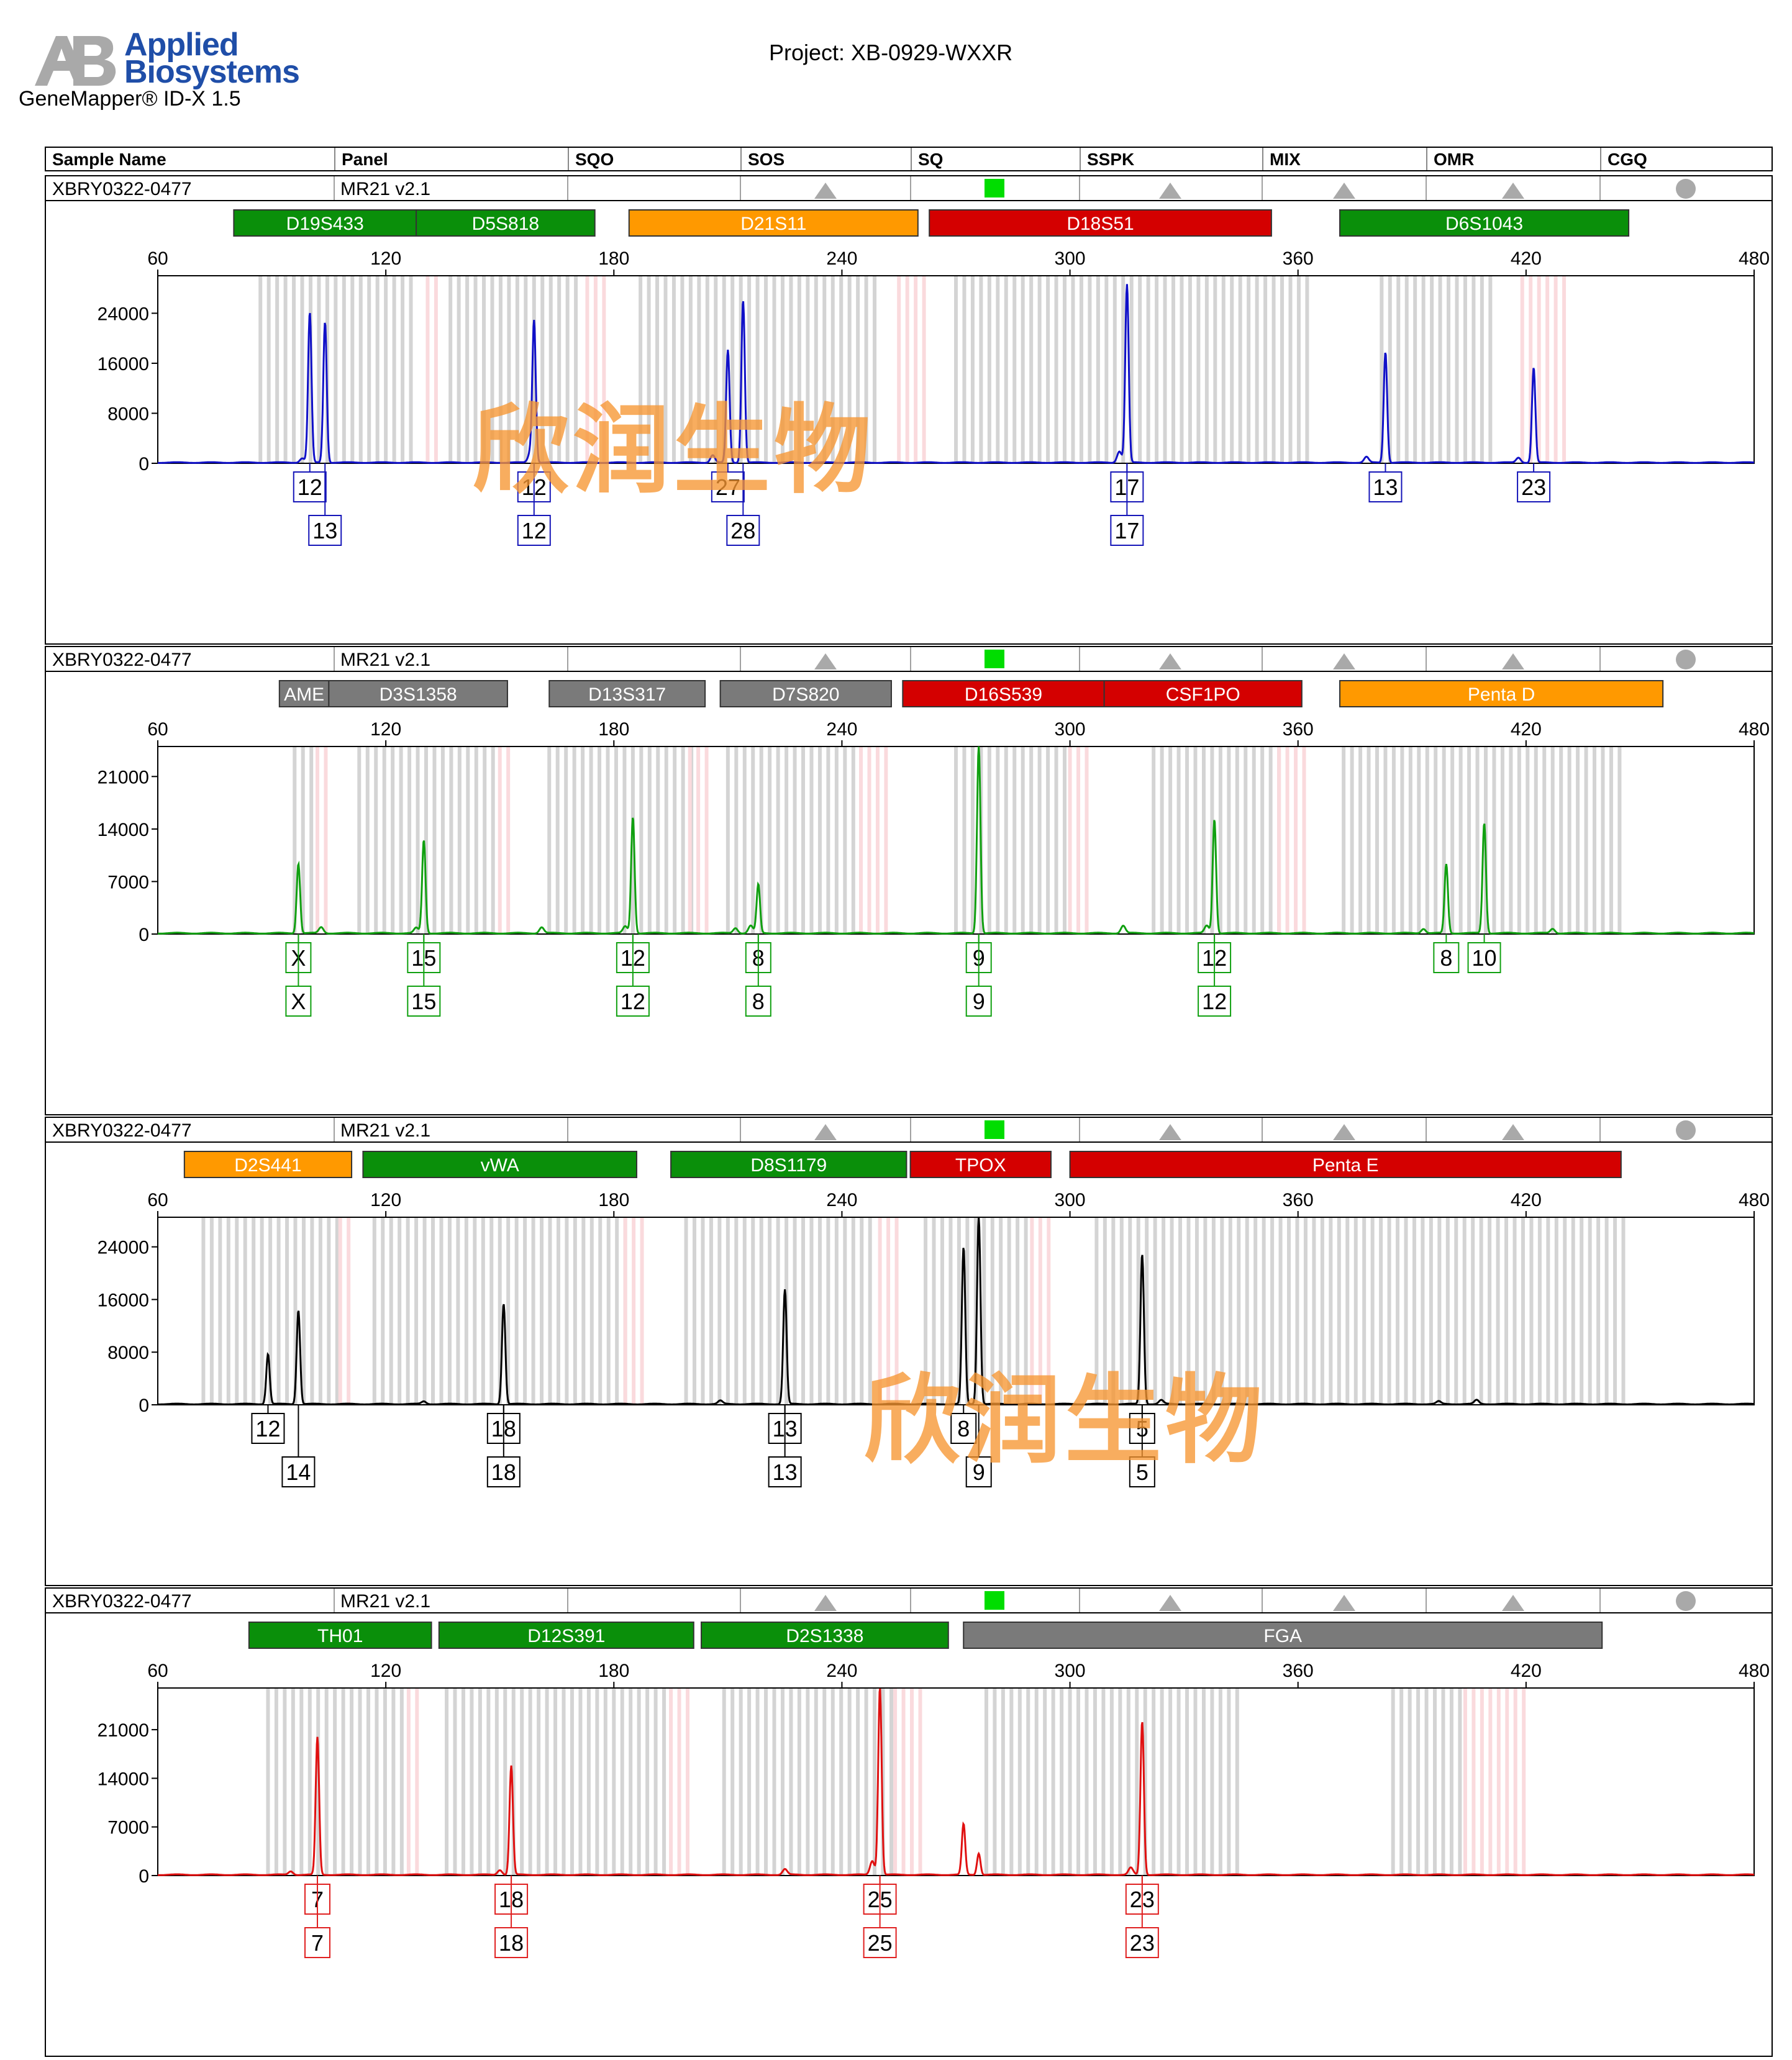 Image resolution: width=1792 pixels, height=2060 pixels. What do you see at coordinates (317, 1917) in the screenshot?
I see `allele-call: 7` at bounding box center [317, 1917].